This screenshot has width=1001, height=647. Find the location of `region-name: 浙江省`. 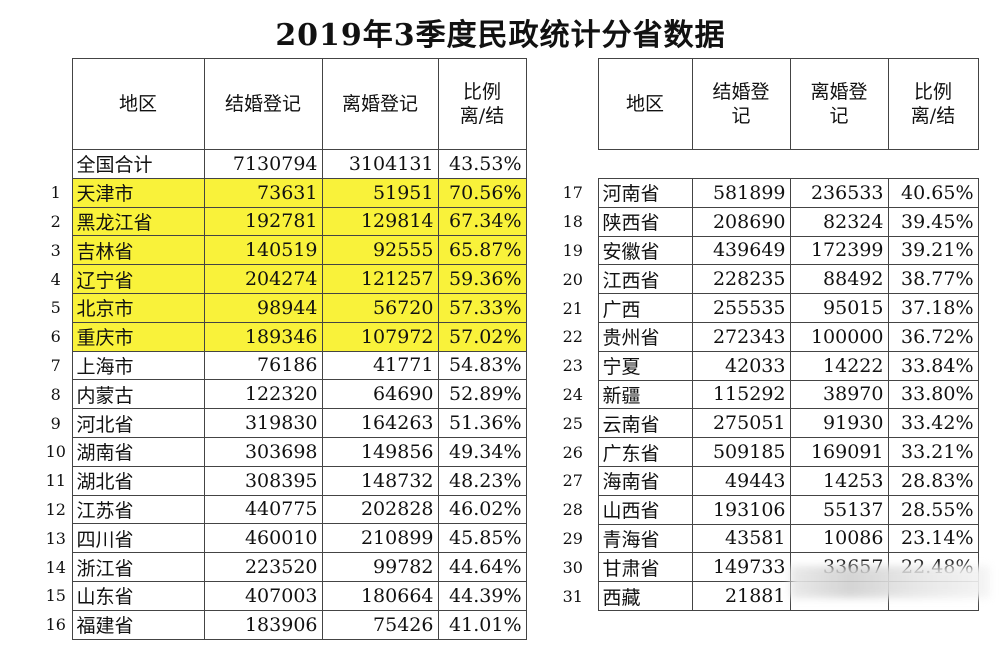

region-name: 浙江省 is located at coordinates (138, 567).